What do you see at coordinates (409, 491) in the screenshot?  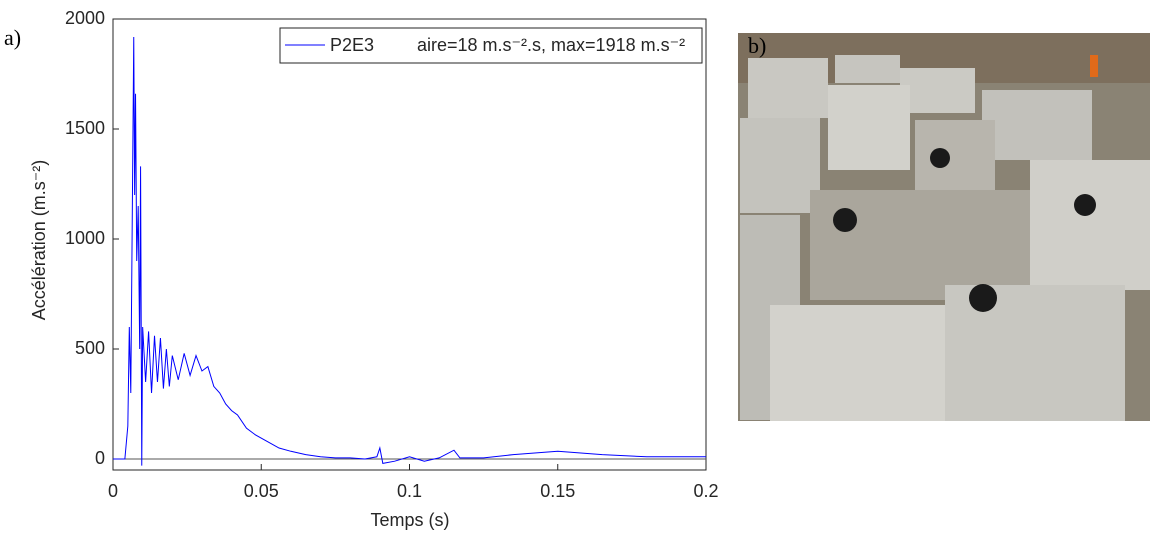 I see `x-tick-label: 0.1` at bounding box center [409, 491].